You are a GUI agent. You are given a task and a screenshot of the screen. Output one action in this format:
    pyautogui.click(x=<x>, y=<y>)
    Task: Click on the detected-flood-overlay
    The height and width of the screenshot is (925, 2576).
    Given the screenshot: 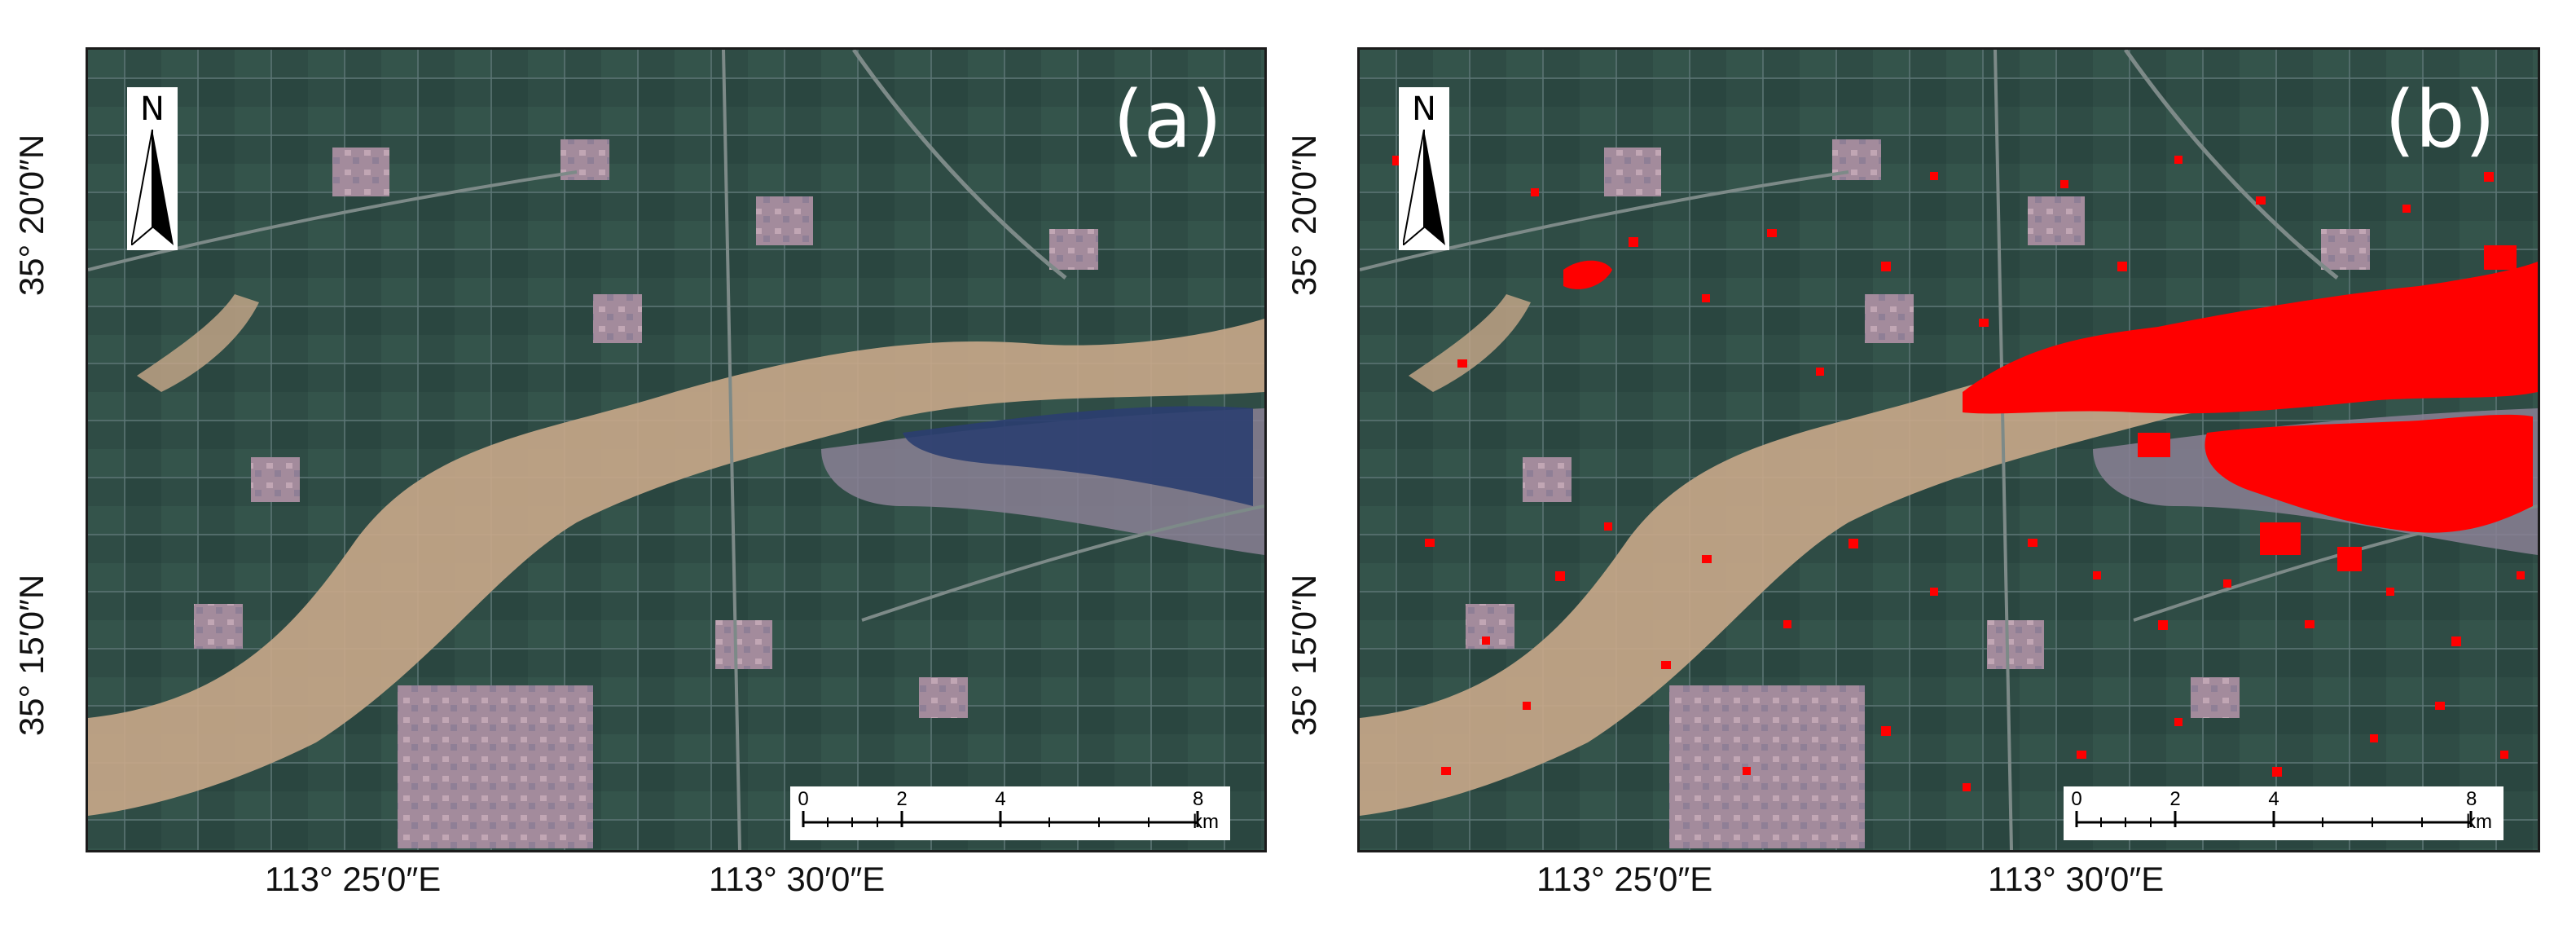 What is the action you would take?
    pyautogui.click(x=2050, y=408)
    